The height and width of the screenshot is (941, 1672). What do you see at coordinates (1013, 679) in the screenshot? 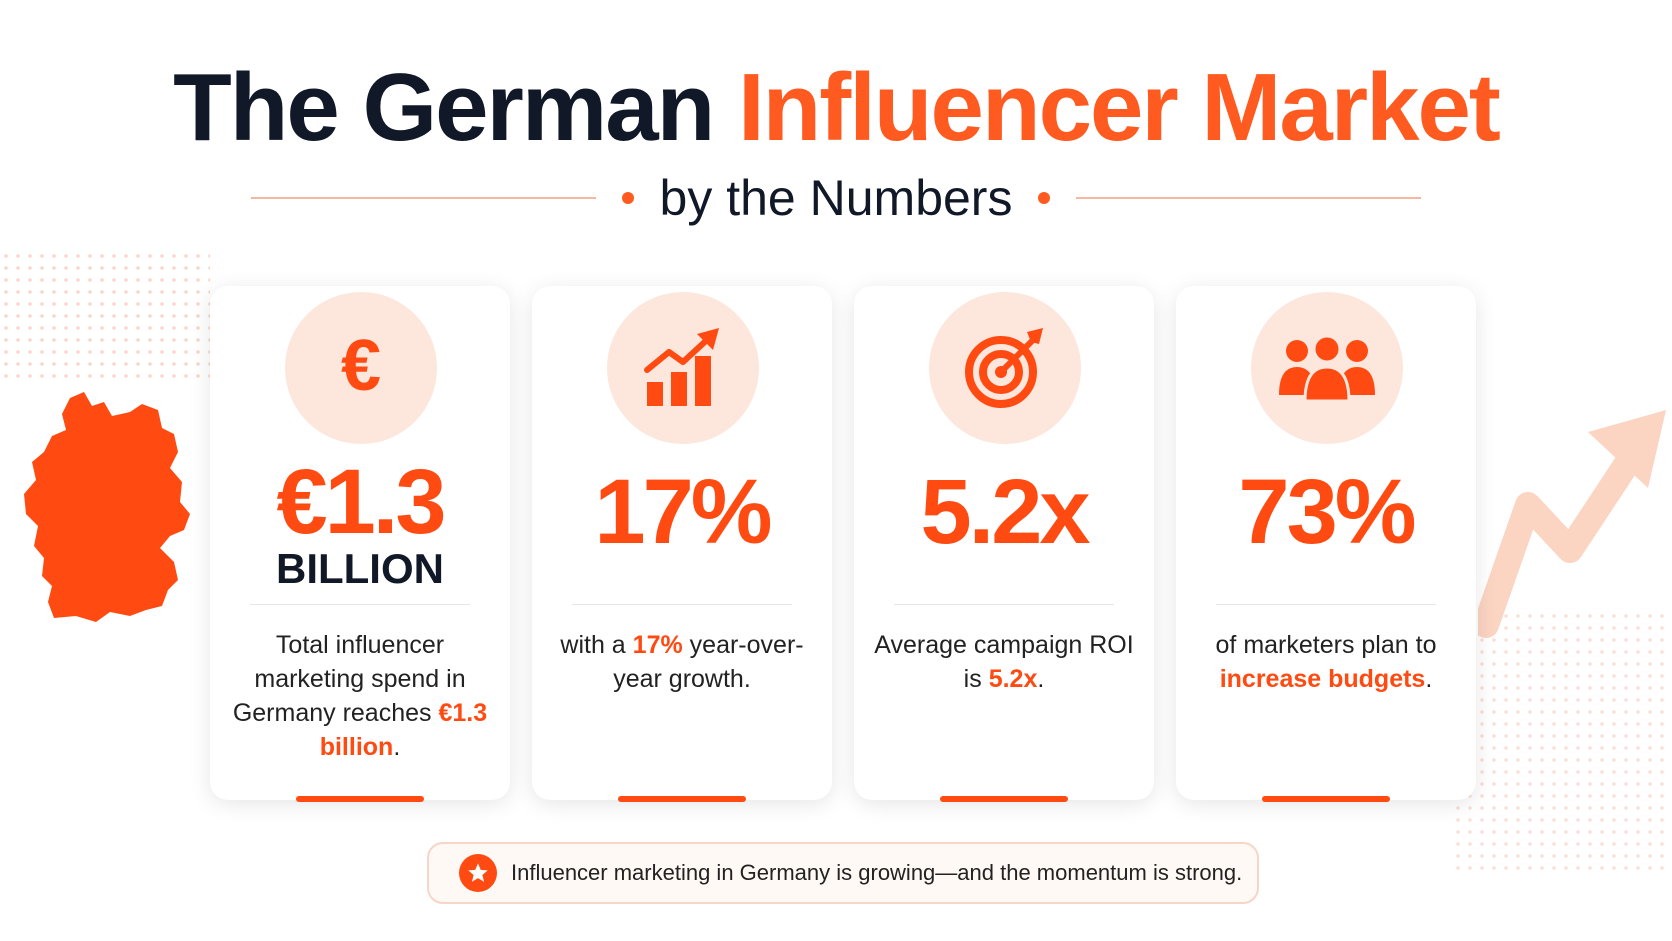
I see `desc-highlight: 5.2x` at bounding box center [1013, 679].